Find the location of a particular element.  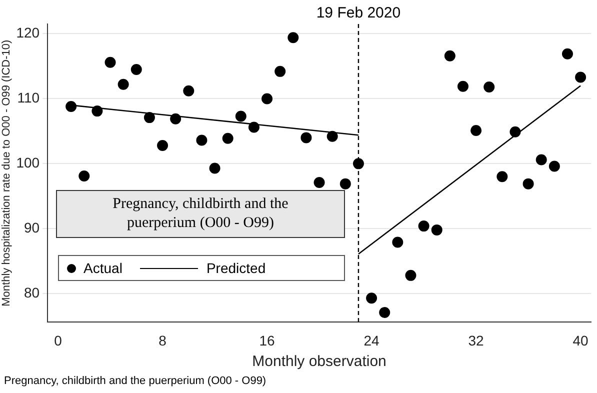

y-tick-label: 80 is located at coordinates (32, 292).